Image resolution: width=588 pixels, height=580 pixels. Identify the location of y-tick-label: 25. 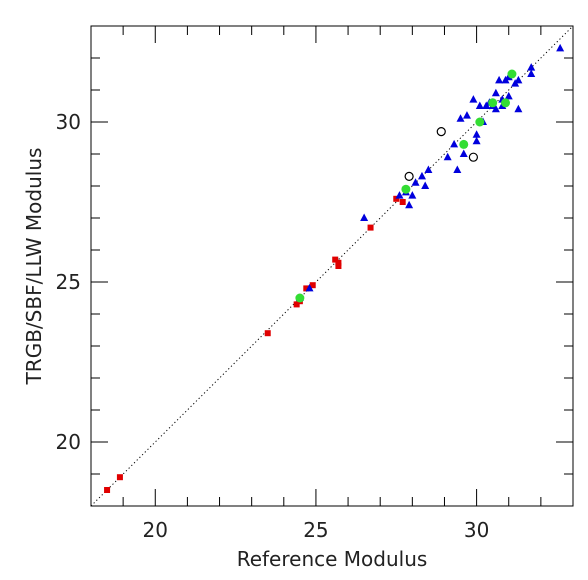
(68, 282).